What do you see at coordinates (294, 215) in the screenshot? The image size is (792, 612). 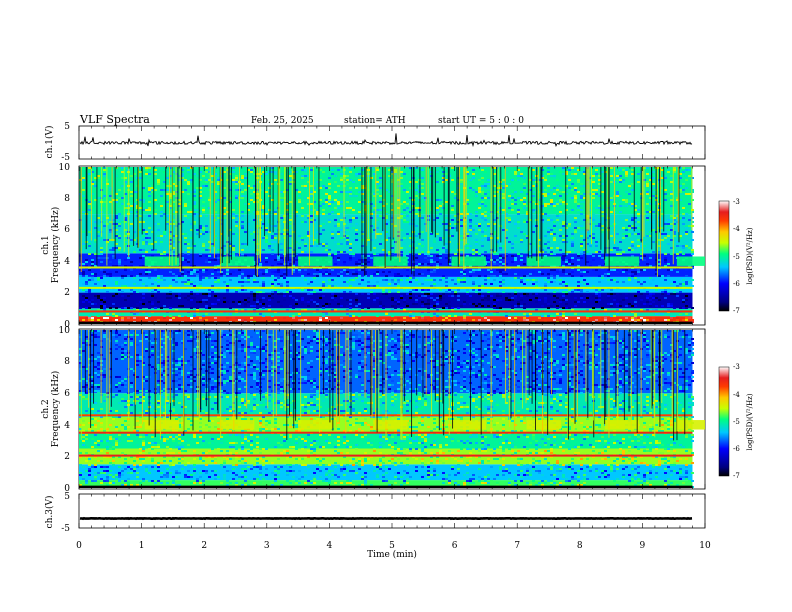 I see `spectrogram-streak` at bounding box center [294, 215].